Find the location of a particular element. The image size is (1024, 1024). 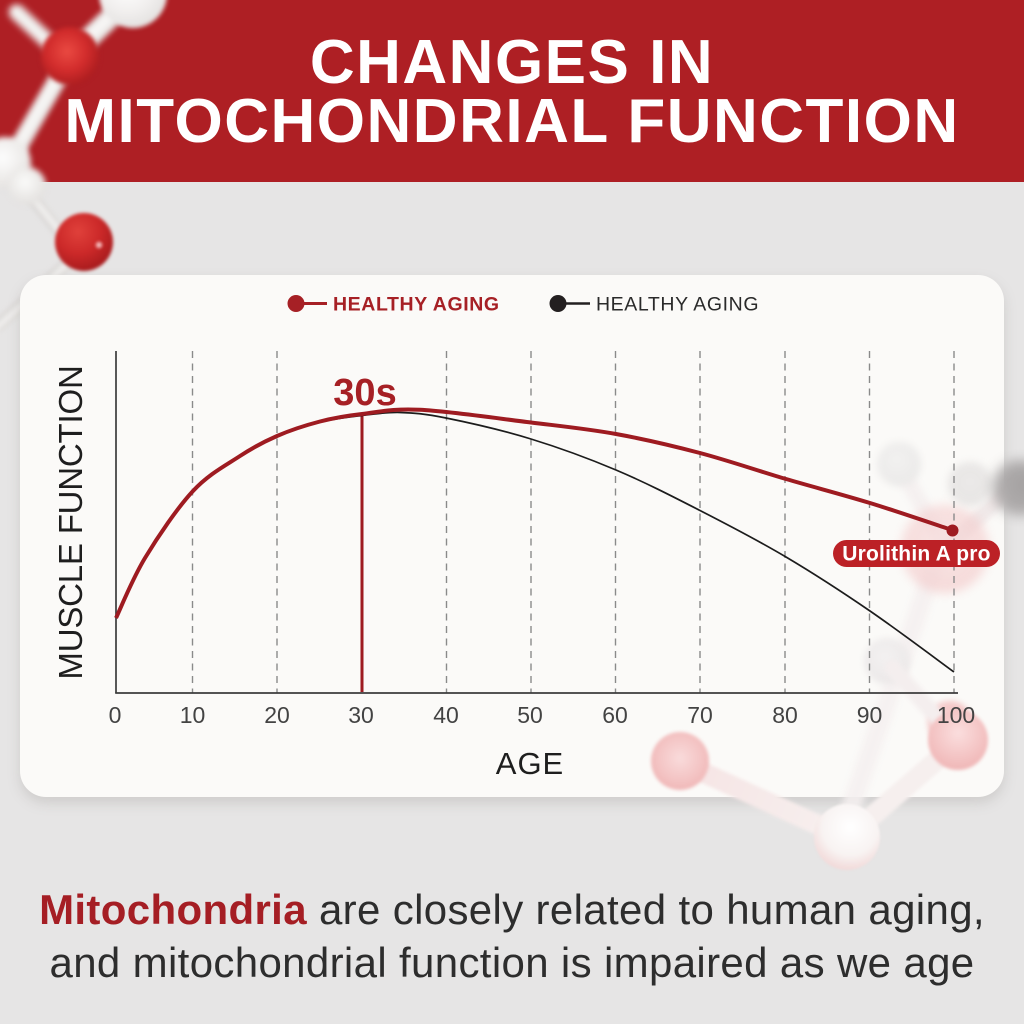

svg-text: 0 is located at coordinates (115, 715).